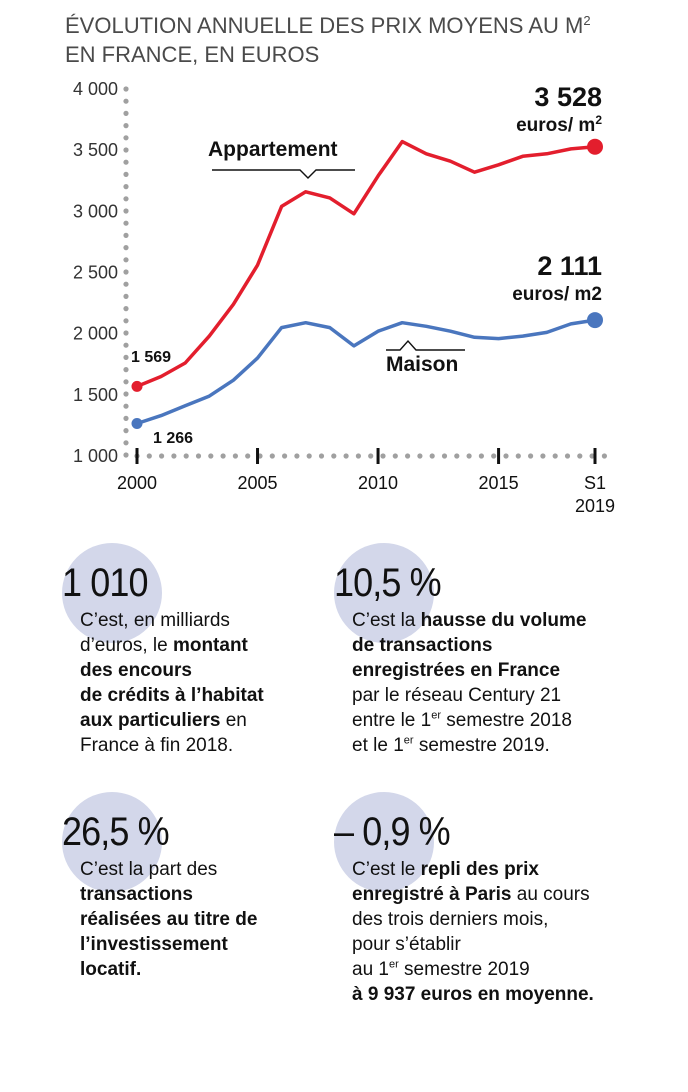 This screenshot has height=1092, width=688. Describe the element at coordinates (95, 89) in the screenshot. I see `y-tick-label: 4 000` at that location.